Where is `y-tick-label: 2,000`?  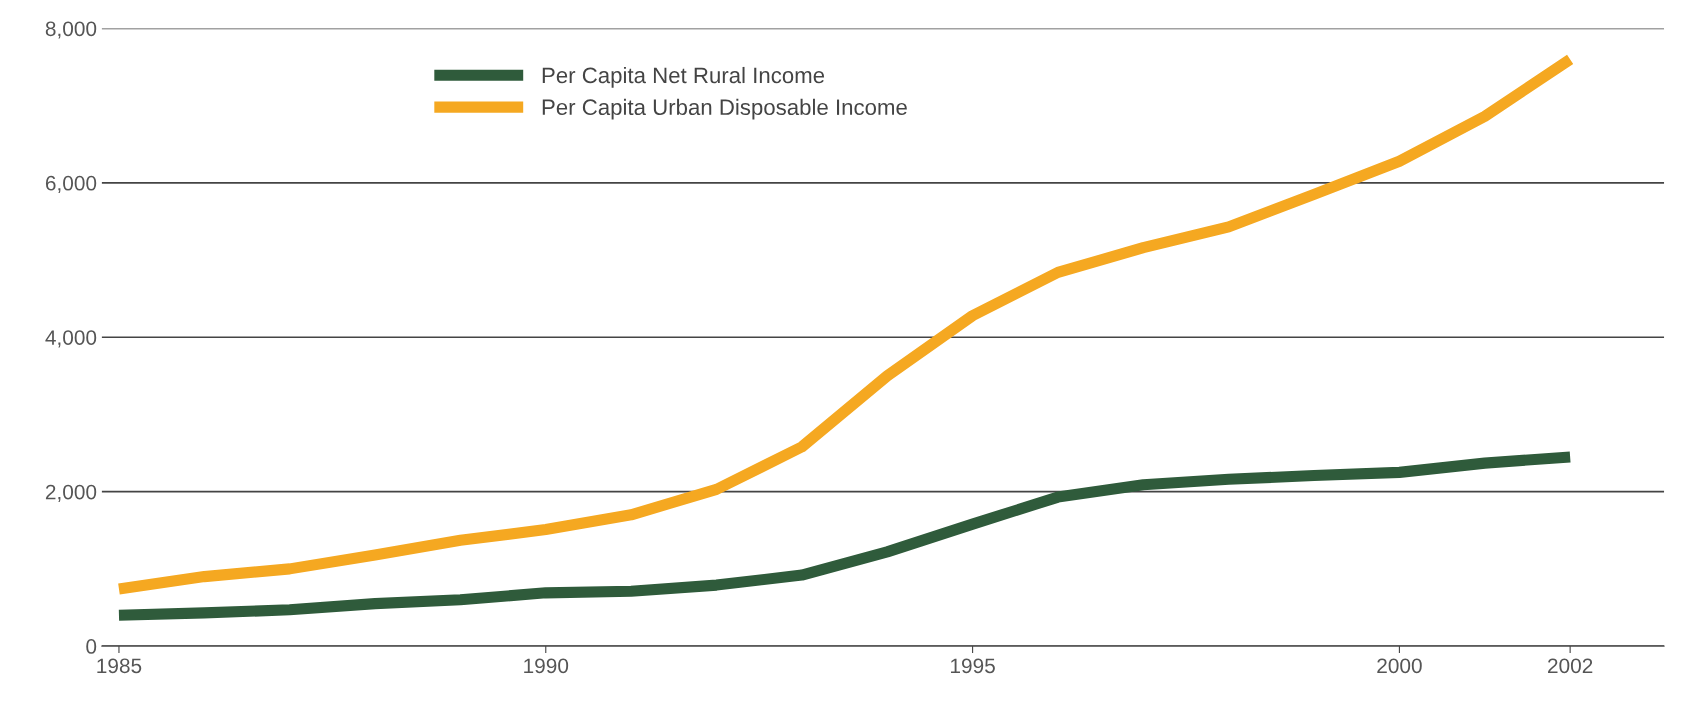 y-tick-label: 2,000 is located at coordinates (71, 493).